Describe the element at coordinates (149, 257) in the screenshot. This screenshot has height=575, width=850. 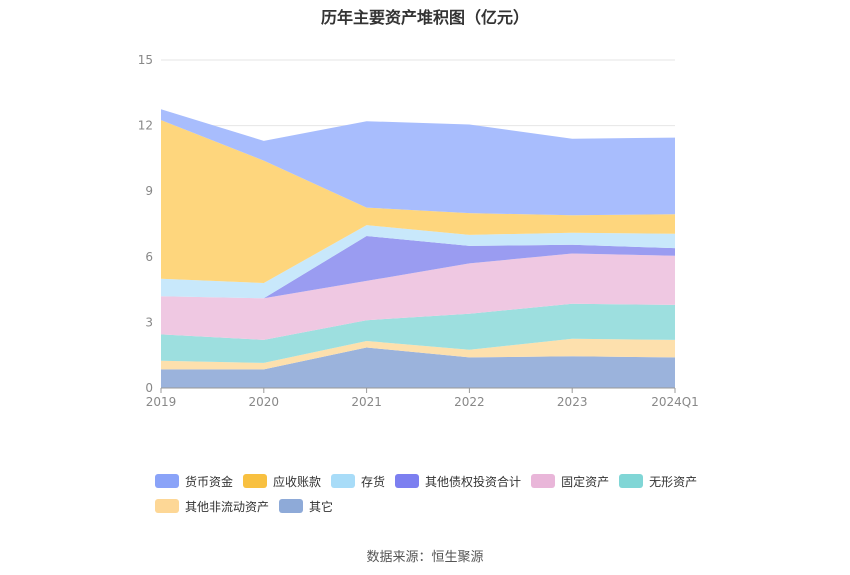
I see `y-tick-label: 6` at that location.